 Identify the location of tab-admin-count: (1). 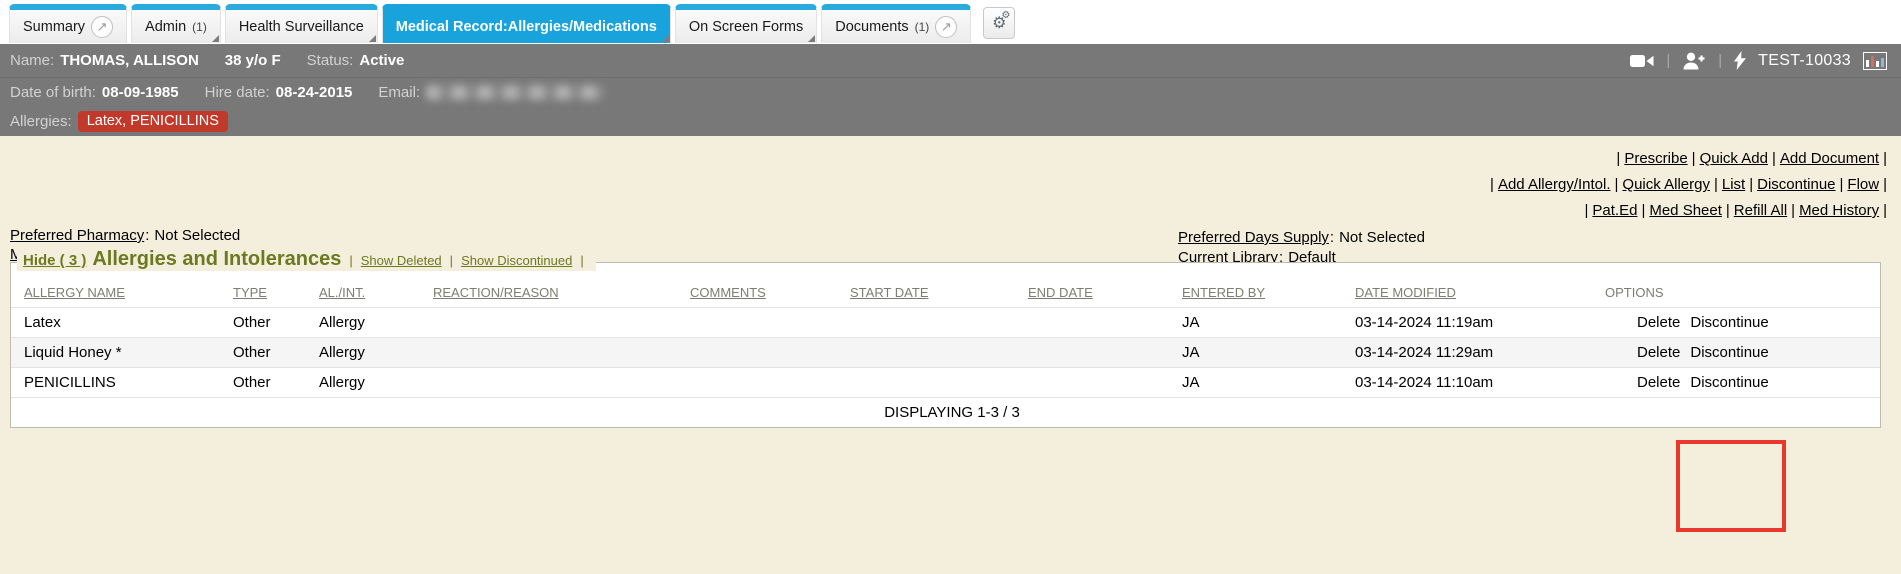
(199, 26).